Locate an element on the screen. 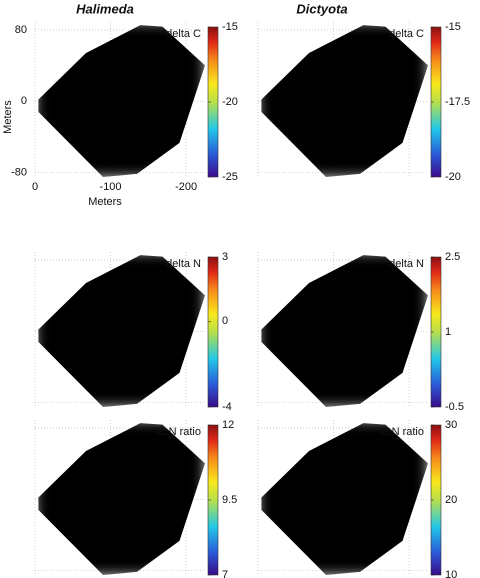 The image size is (480, 578). colorbar-tick-label: 20 is located at coordinates (451, 500).